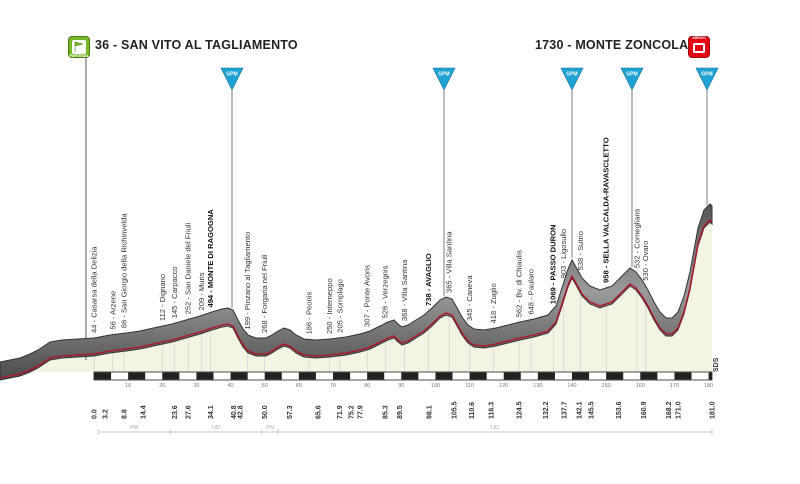 Image resolution: width=800 pixels, height=484 pixels. What do you see at coordinates (435, 386) in the screenshot?
I see `axis-tick-label: 100` at bounding box center [435, 386].